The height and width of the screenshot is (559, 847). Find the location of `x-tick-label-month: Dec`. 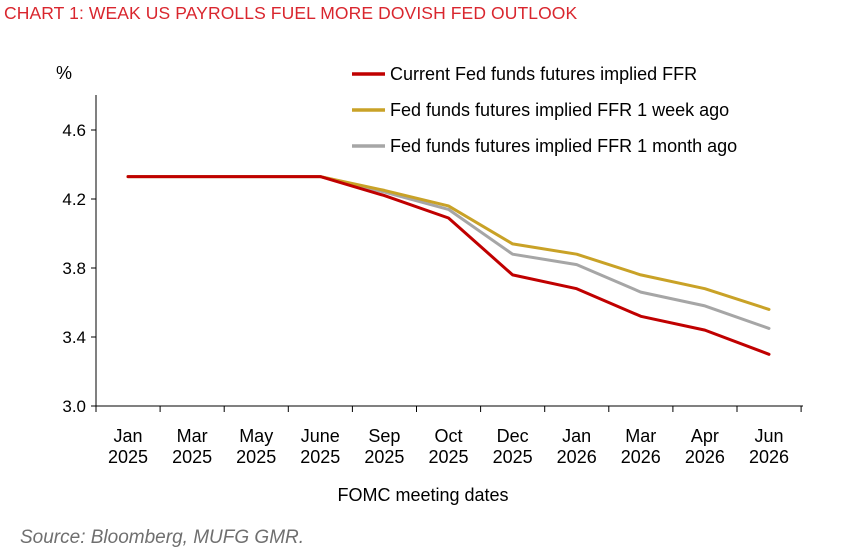

x-tick-label-month: Dec is located at coordinates (513, 436).